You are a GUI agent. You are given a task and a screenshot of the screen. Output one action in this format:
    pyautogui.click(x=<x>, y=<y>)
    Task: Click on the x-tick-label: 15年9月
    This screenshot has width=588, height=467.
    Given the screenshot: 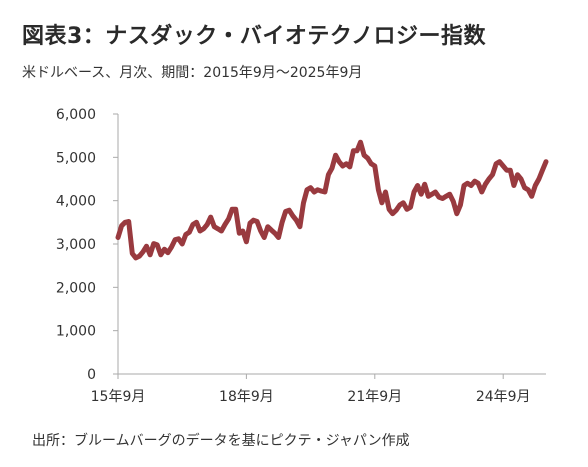 What is the action you would take?
    pyautogui.click(x=118, y=397)
    